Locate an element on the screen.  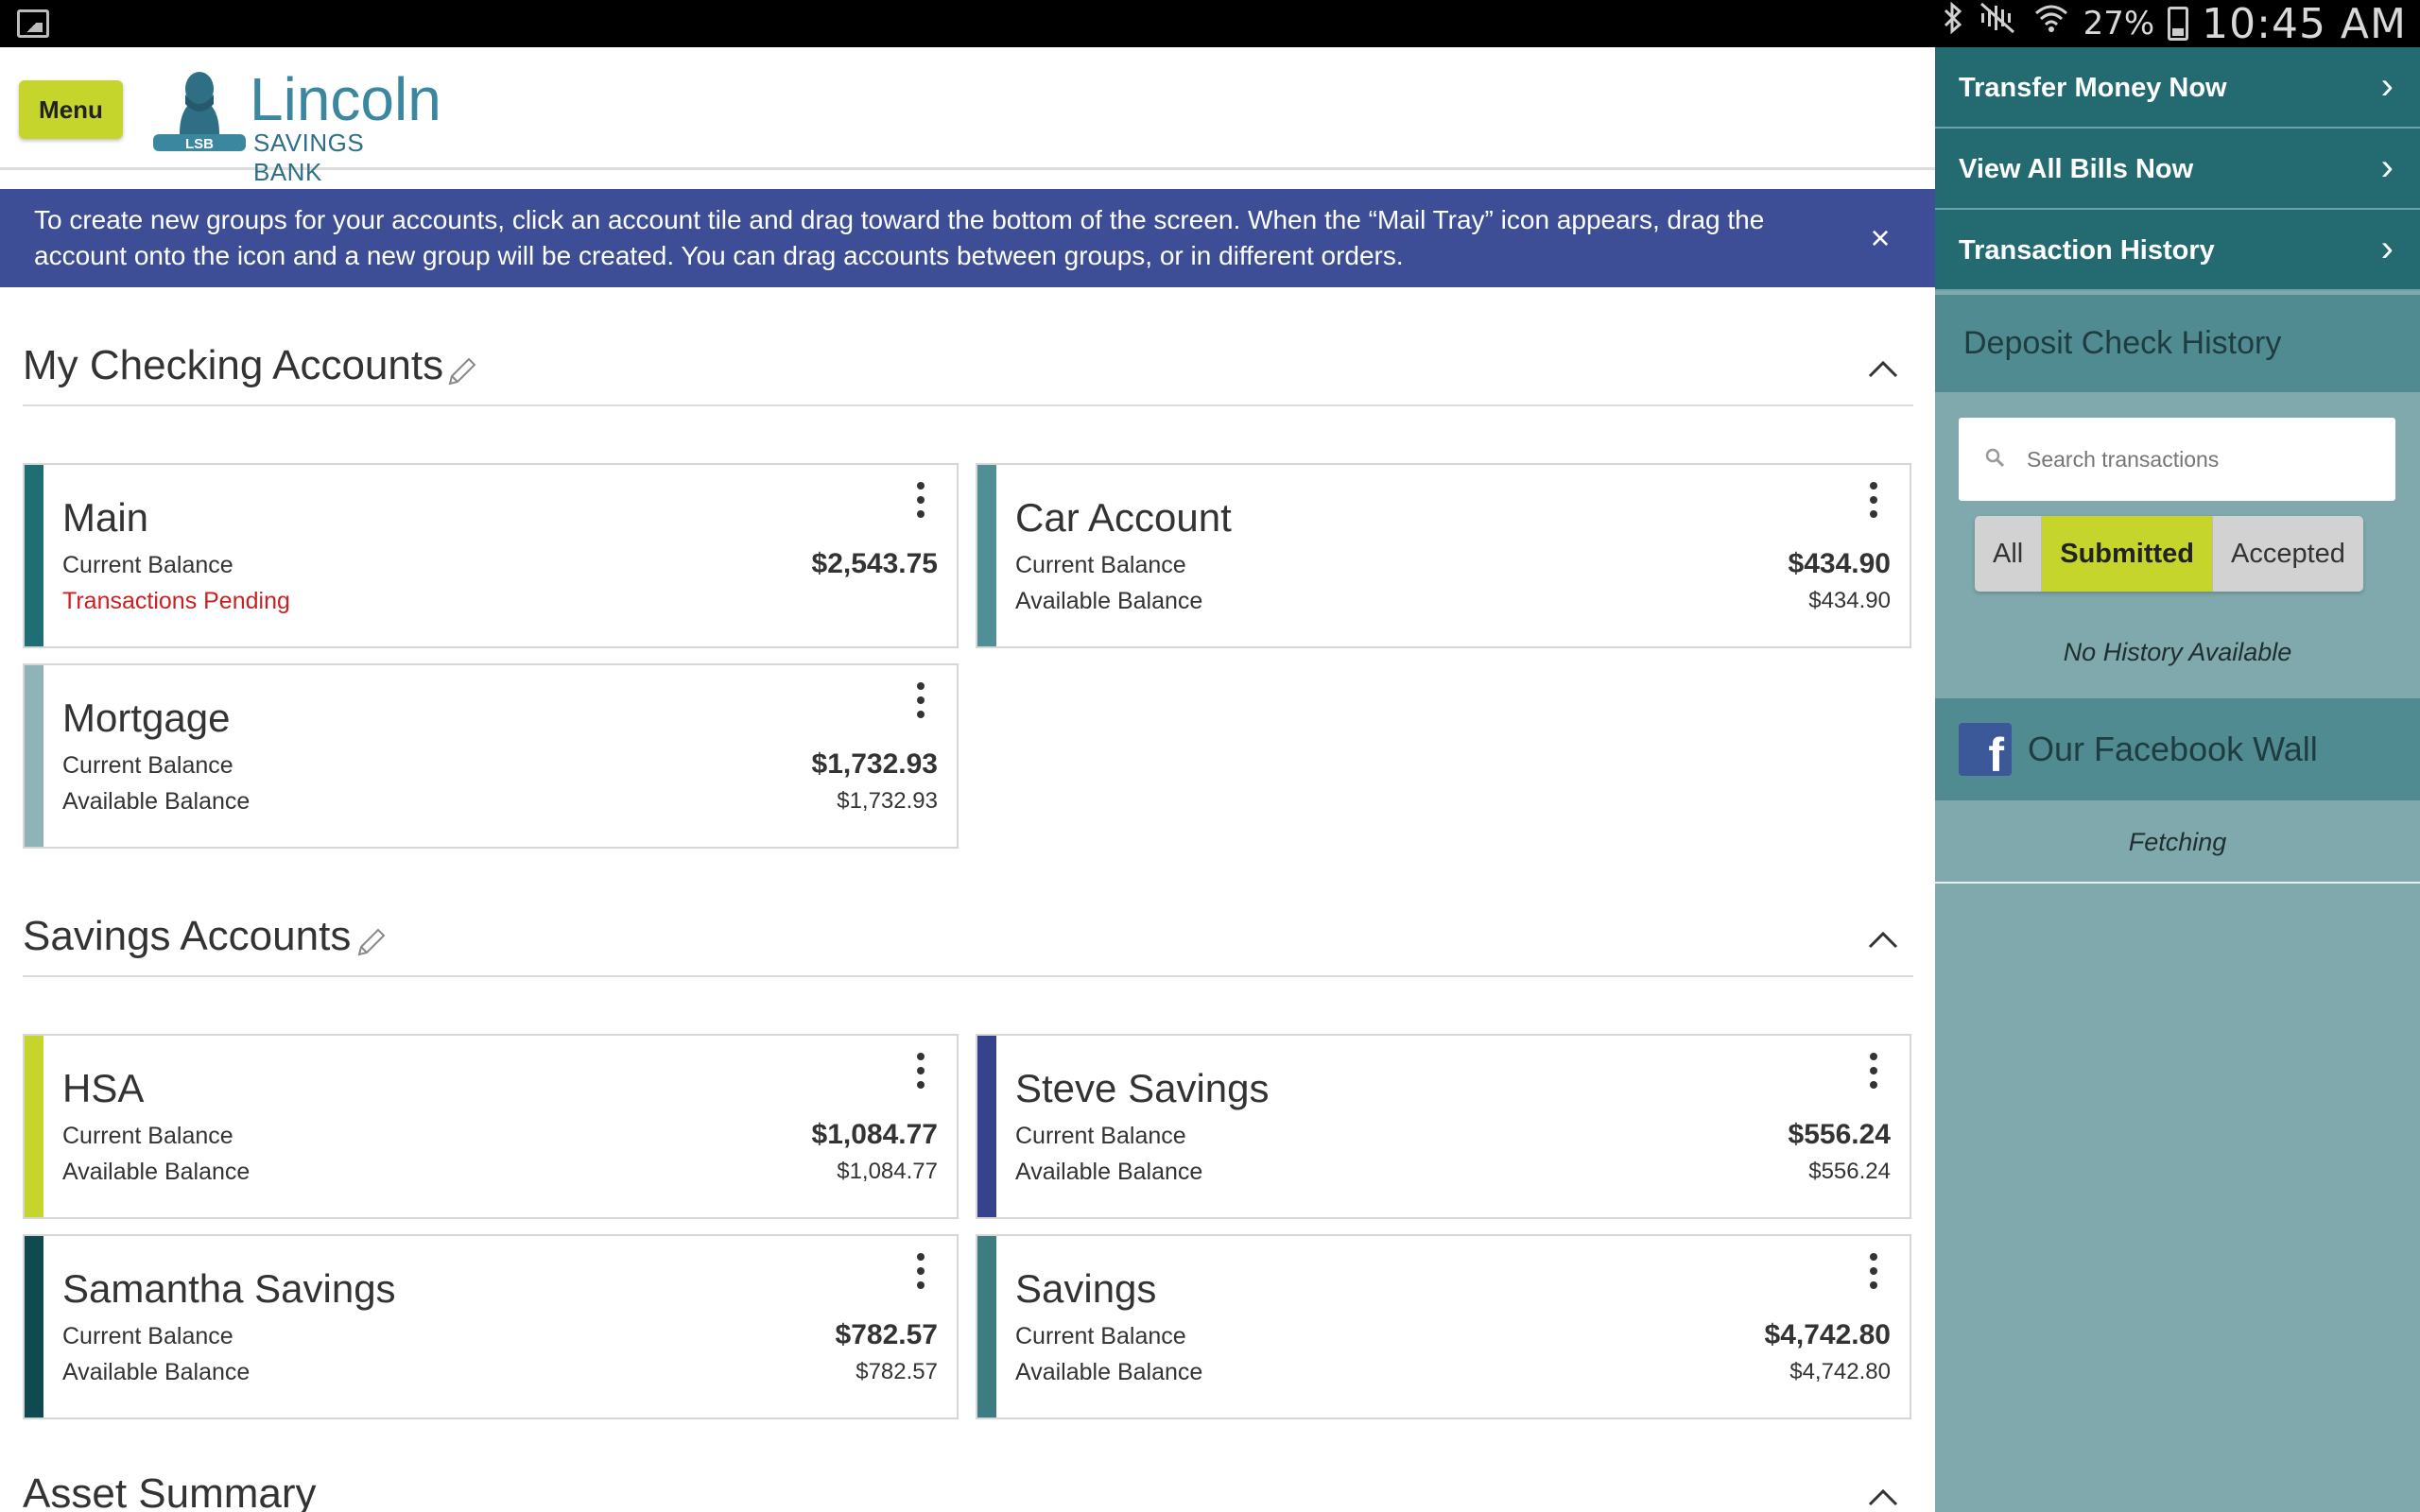
current-balance-amount: $434.90 is located at coordinates (1839, 563).